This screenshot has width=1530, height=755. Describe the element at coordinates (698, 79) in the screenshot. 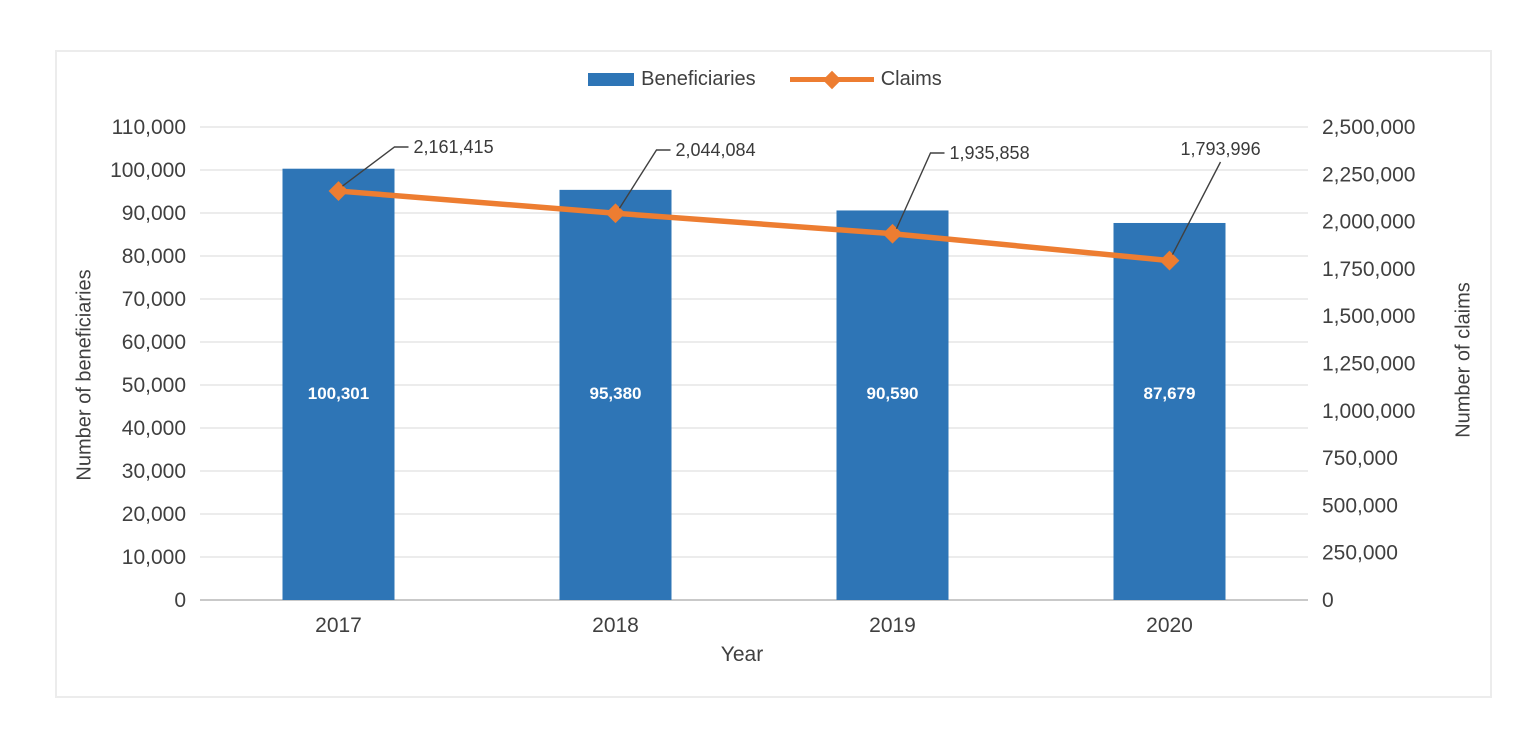

I see `legend-beneficiaries-label: Beneficiaries` at that location.